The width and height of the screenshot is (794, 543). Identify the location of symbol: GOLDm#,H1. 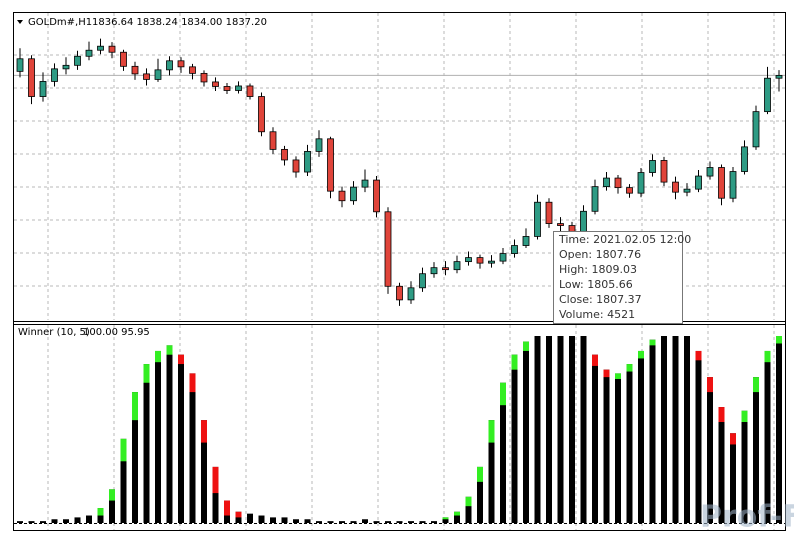
(60, 22).